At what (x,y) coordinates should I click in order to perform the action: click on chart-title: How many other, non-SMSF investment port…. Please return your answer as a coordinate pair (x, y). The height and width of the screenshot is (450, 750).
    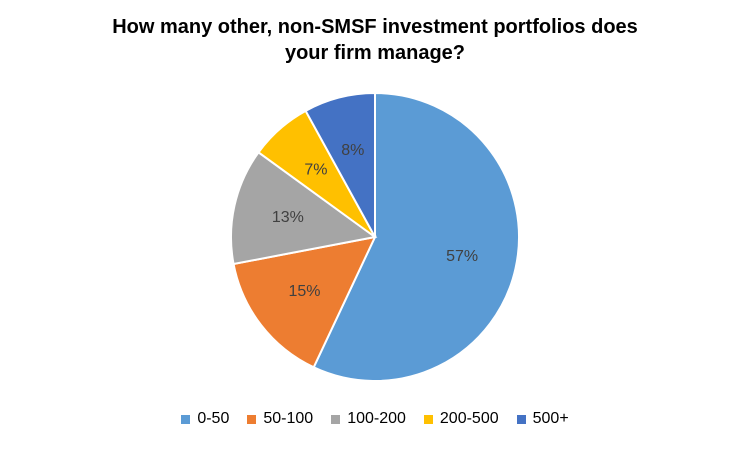
    Looking at the image, I should click on (375, 40).